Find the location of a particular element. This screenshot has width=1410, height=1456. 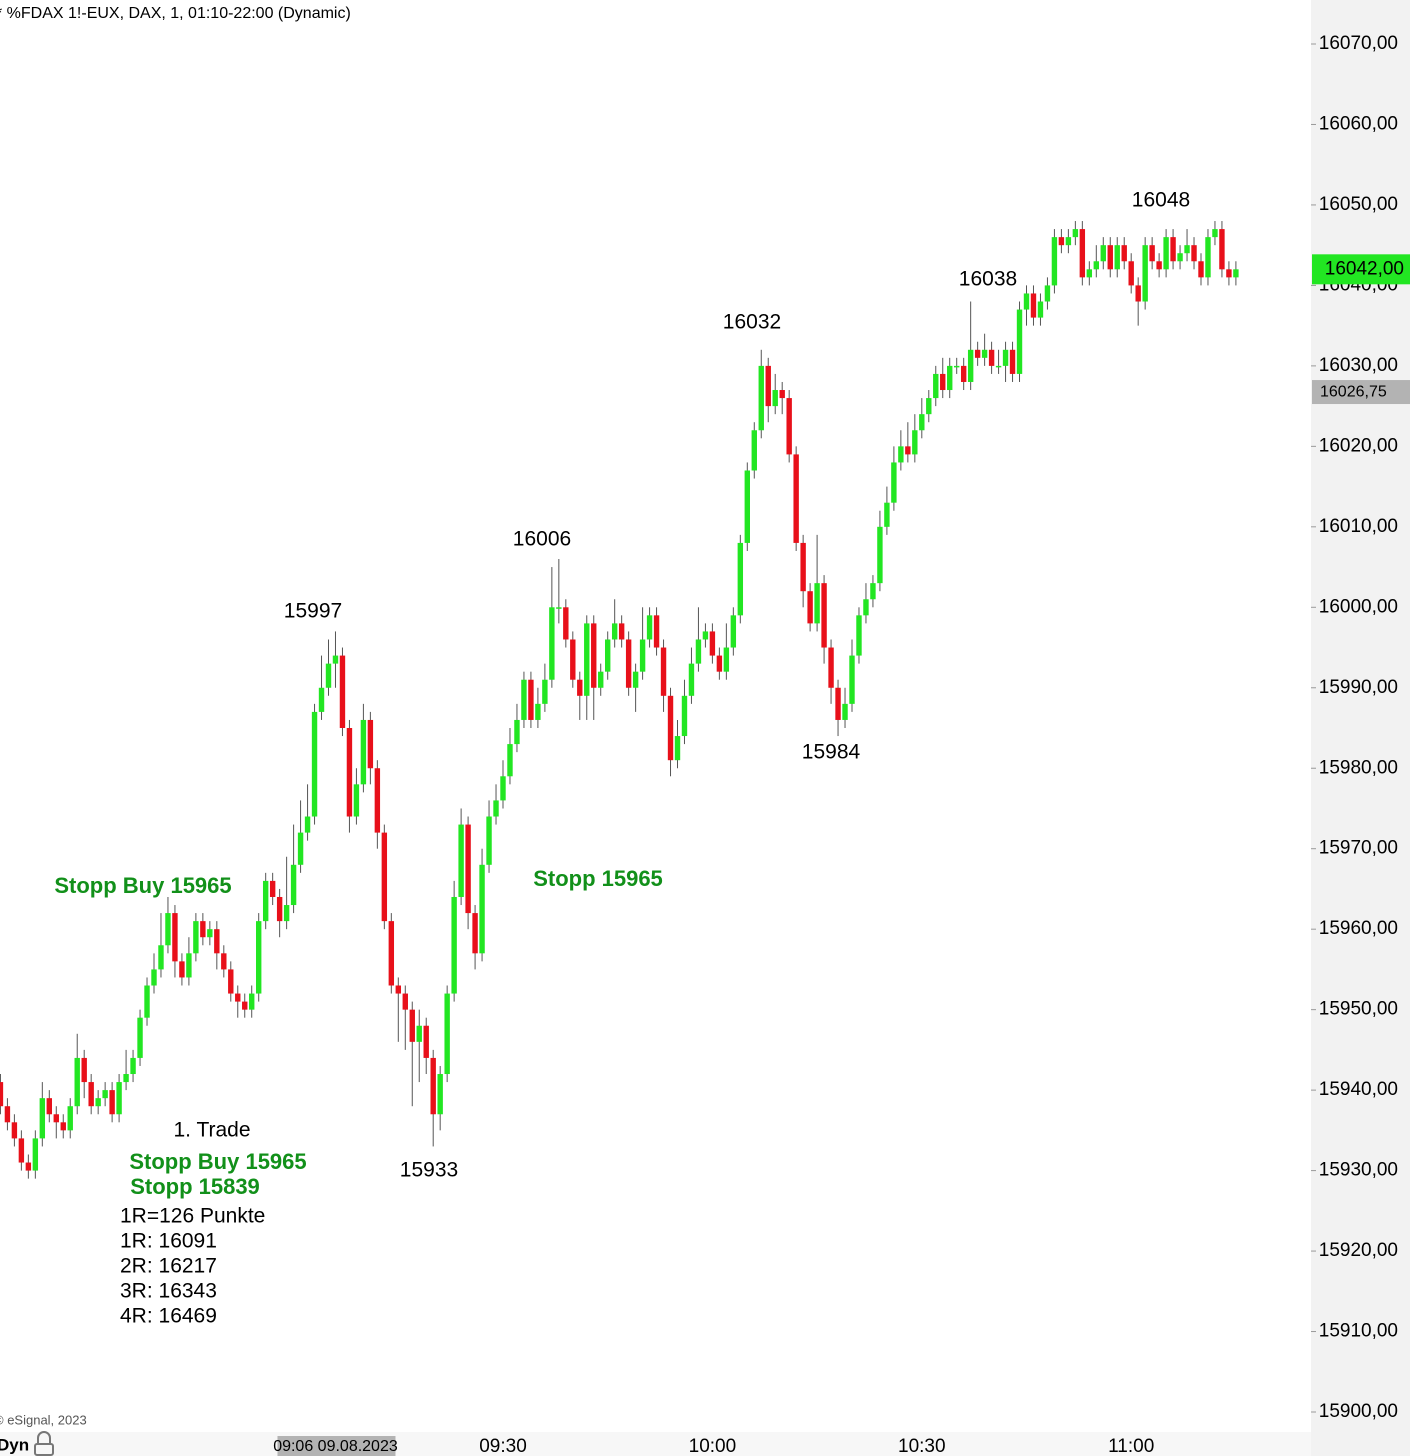

annotation: 4R: 16469 is located at coordinates (168, 1316).